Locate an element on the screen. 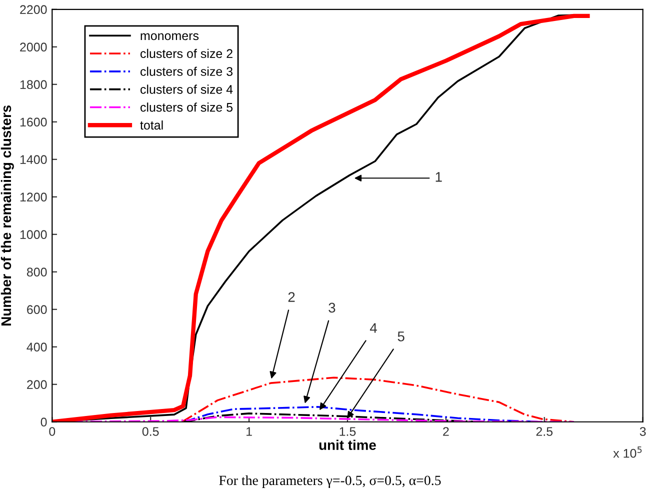  x-tick-label: 2 is located at coordinates (446, 431).